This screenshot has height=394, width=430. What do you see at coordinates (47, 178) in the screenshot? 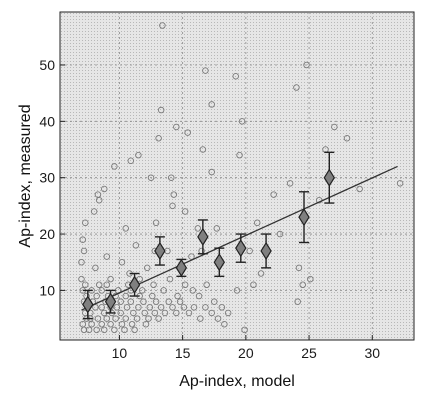
I see `y-tick-label: 30` at bounding box center [47, 178].